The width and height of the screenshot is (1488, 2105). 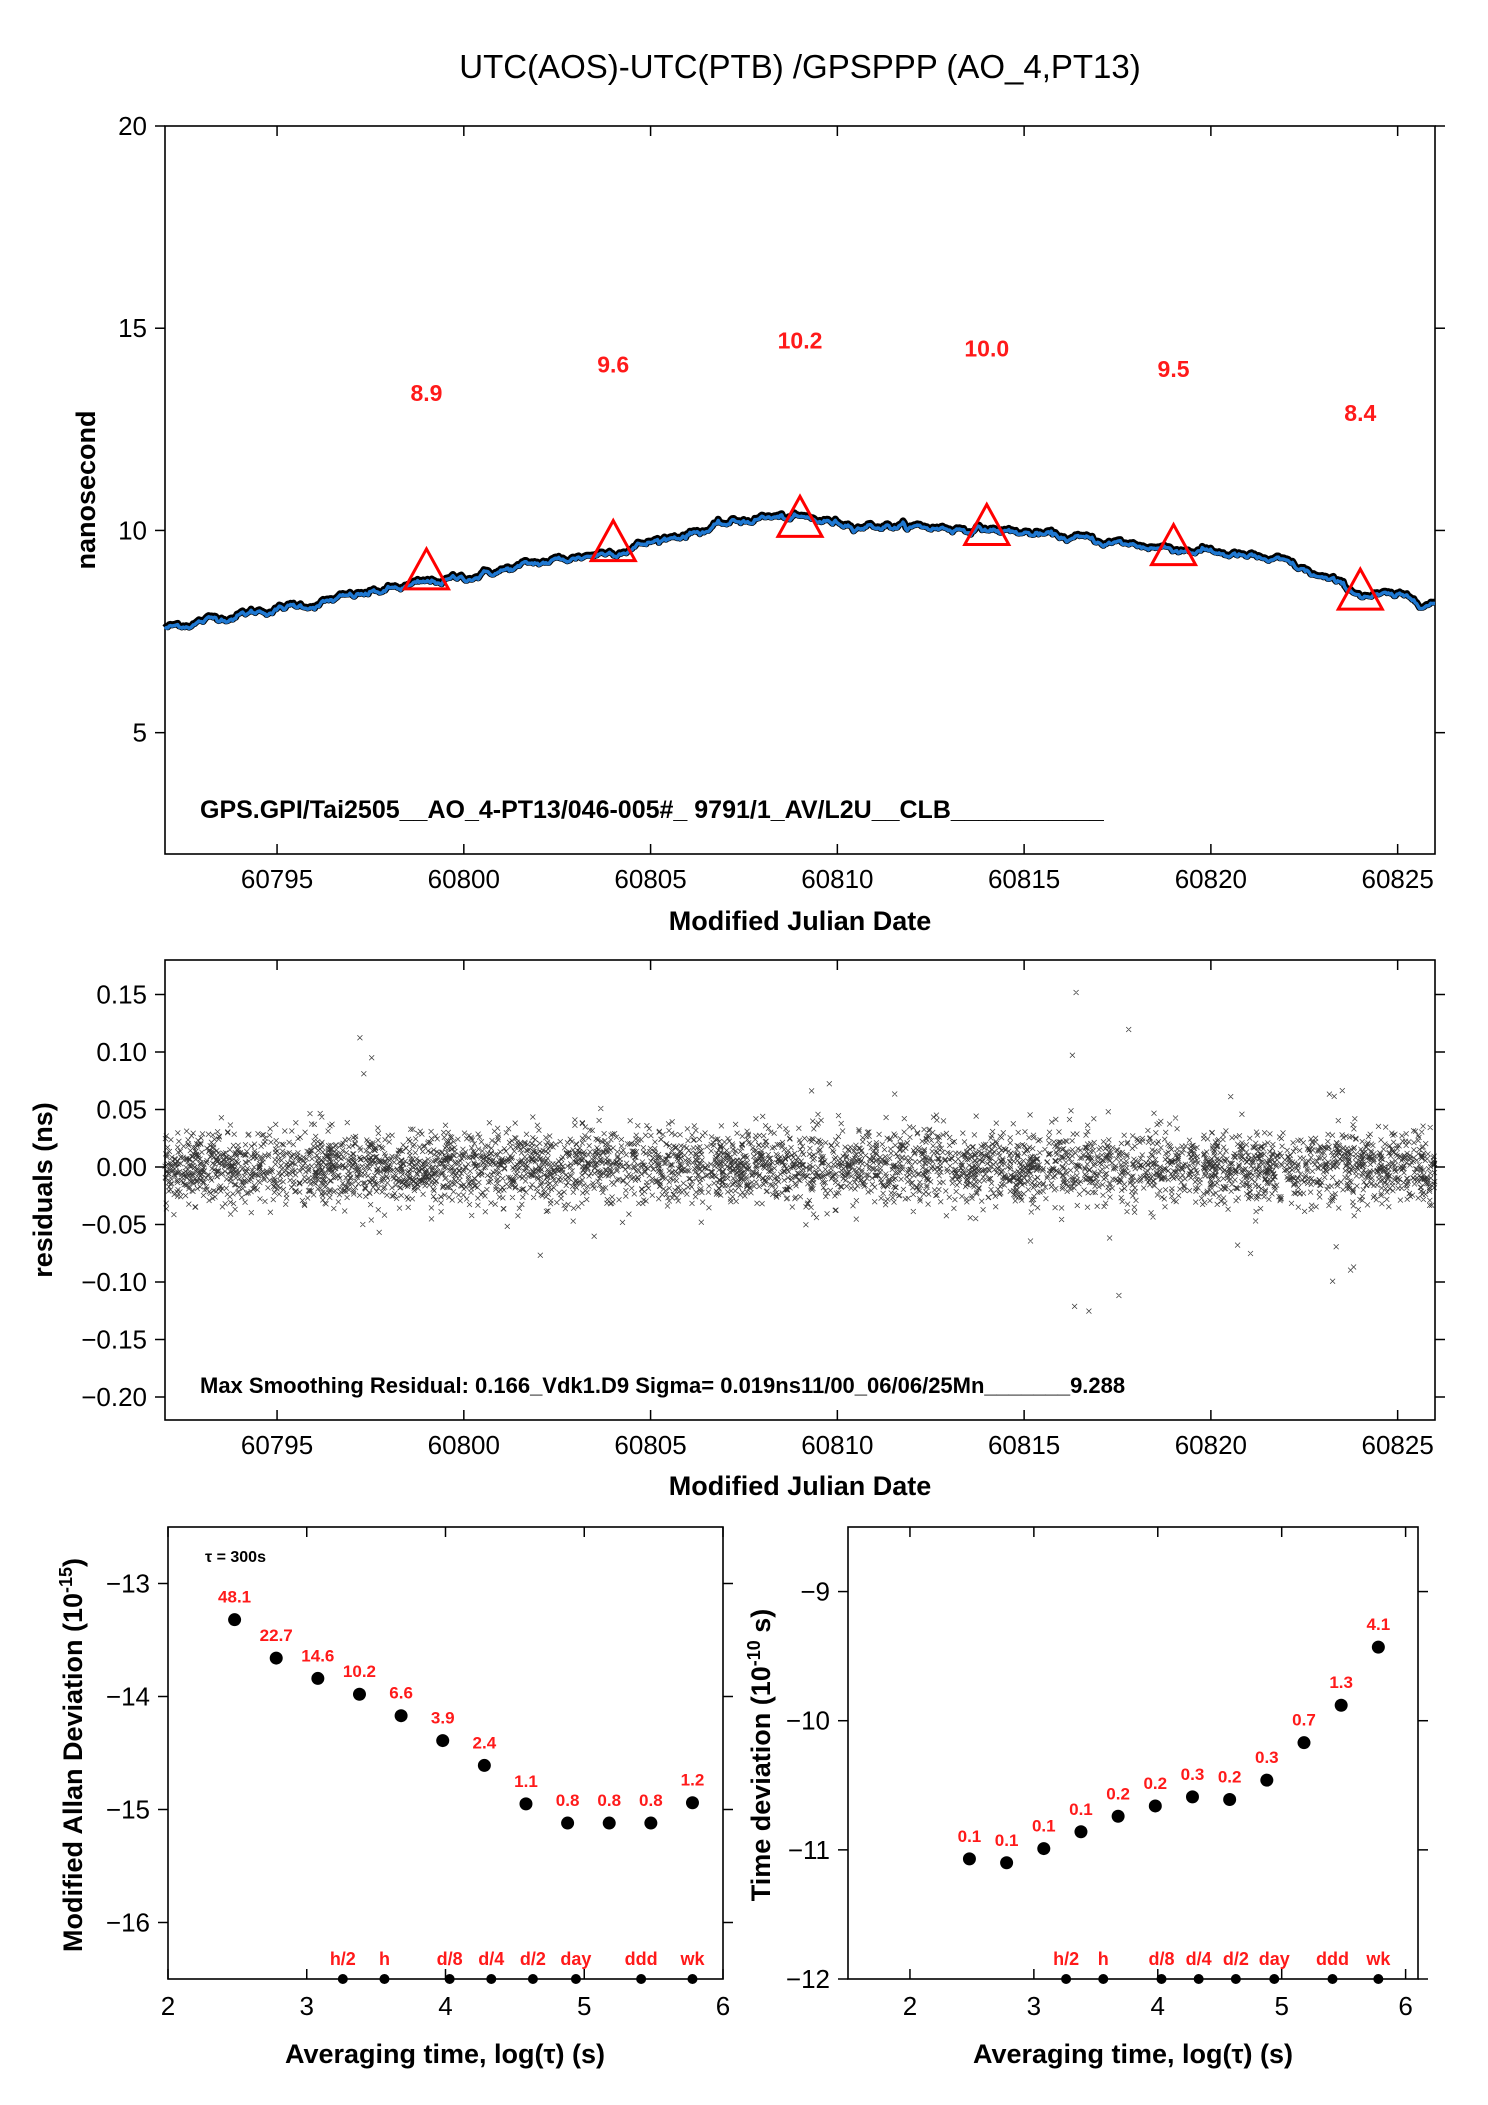 What do you see at coordinates (651, 1800) in the screenshot?
I see `plot3-point-label-10: 0.8` at bounding box center [651, 1800].